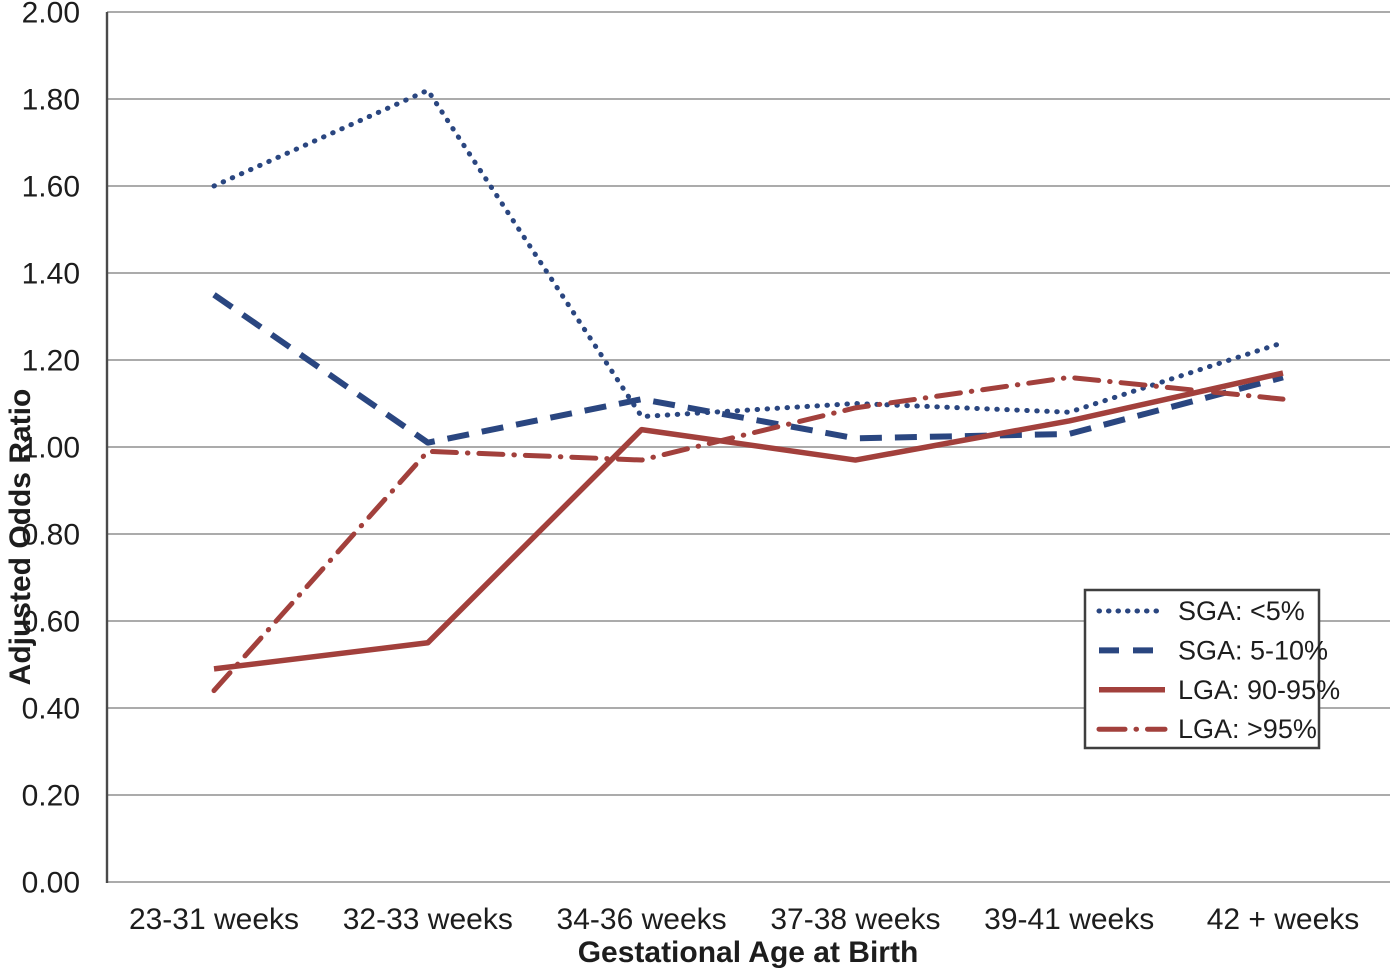 The width and height of the screenshot is (1393, 968). I want to click on legend-label: SGA: <5%, so click(1241, 611).